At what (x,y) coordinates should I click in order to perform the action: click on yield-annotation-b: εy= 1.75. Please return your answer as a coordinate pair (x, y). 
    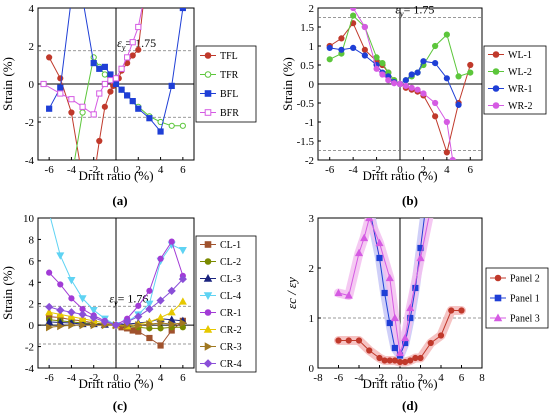
    Looking at the image, I should click on (414, 11).